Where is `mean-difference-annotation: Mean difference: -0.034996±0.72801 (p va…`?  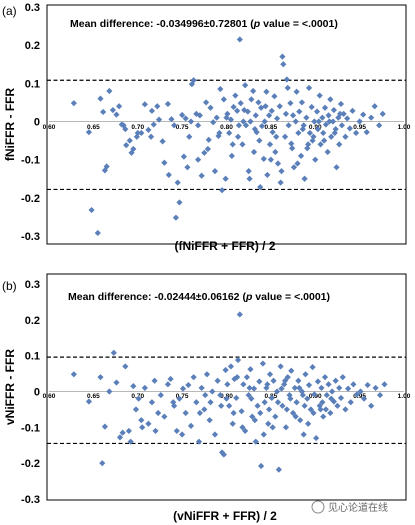 mean-difference-annotation: Mean difference: -0.034996±0.72801 (p va… is located at coordinates (204, 24).